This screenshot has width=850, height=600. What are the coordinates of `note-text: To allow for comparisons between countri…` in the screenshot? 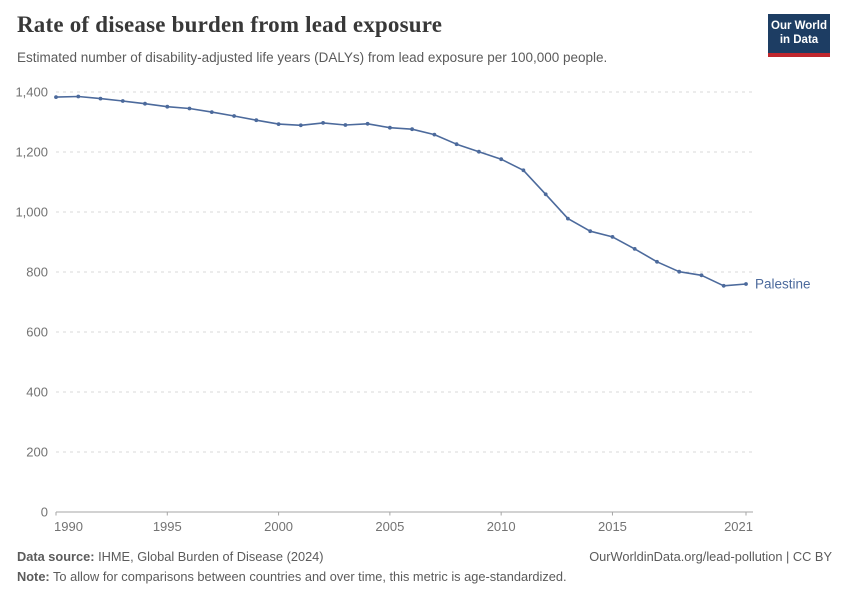 It's located at (308, 577).